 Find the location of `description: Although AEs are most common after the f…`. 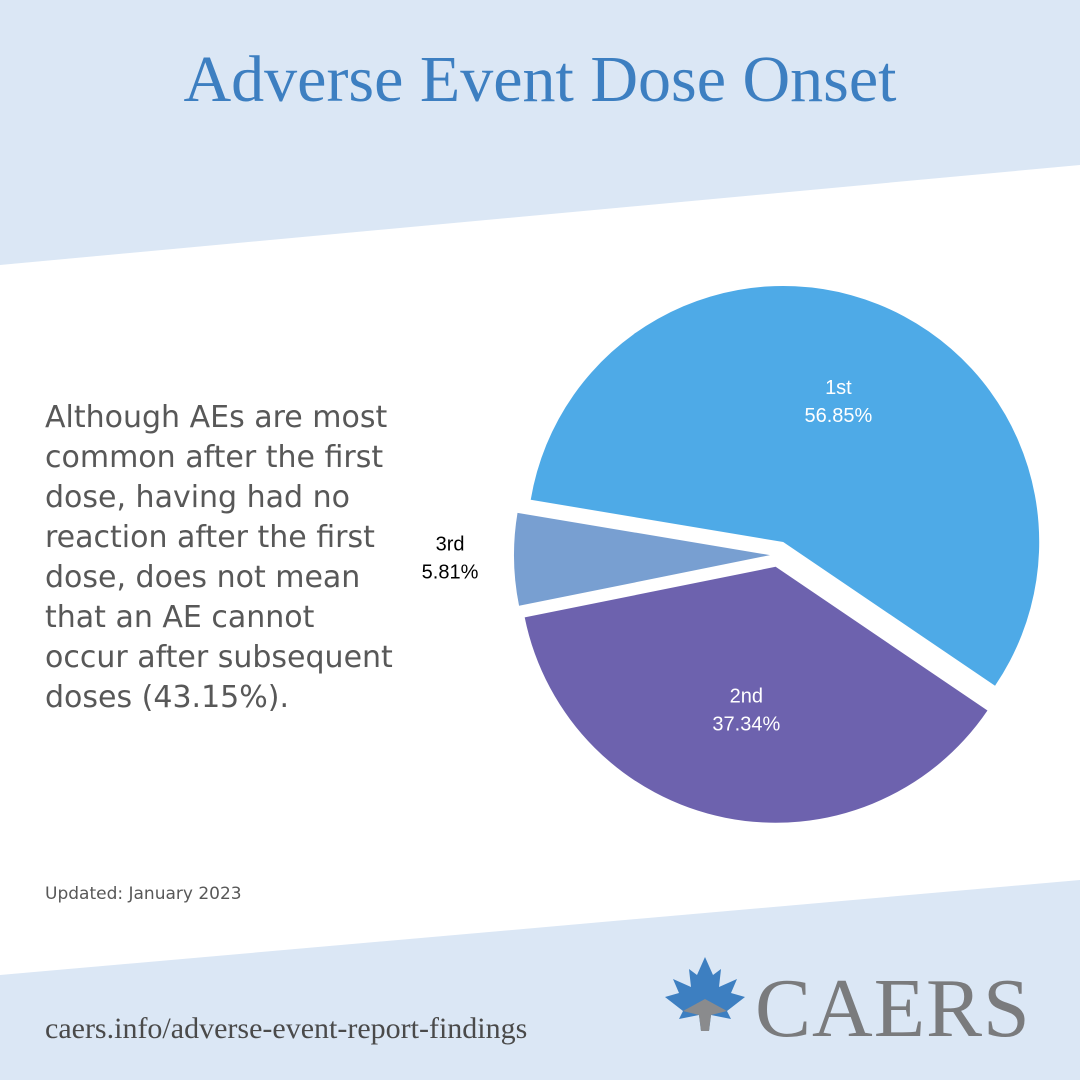

description: Although AEs are most common after the f… is located at coordinates (219, 557).